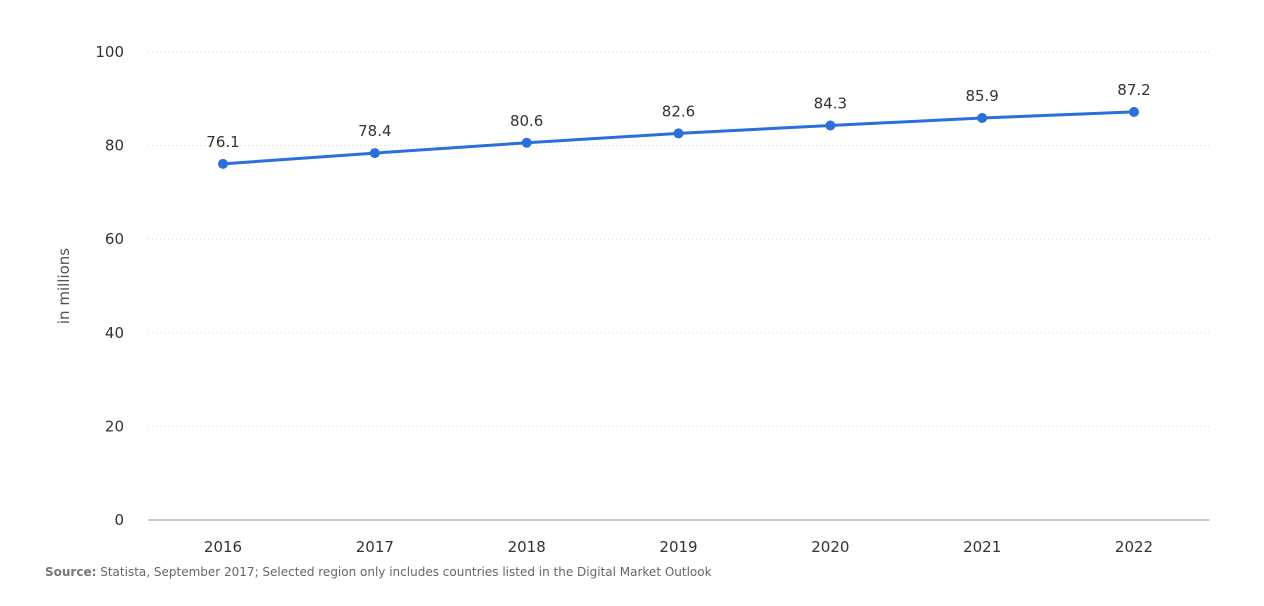  Describe the element at coordinates (114, 239) in the screenshot. I see `y-tick-label: 60` at that location.